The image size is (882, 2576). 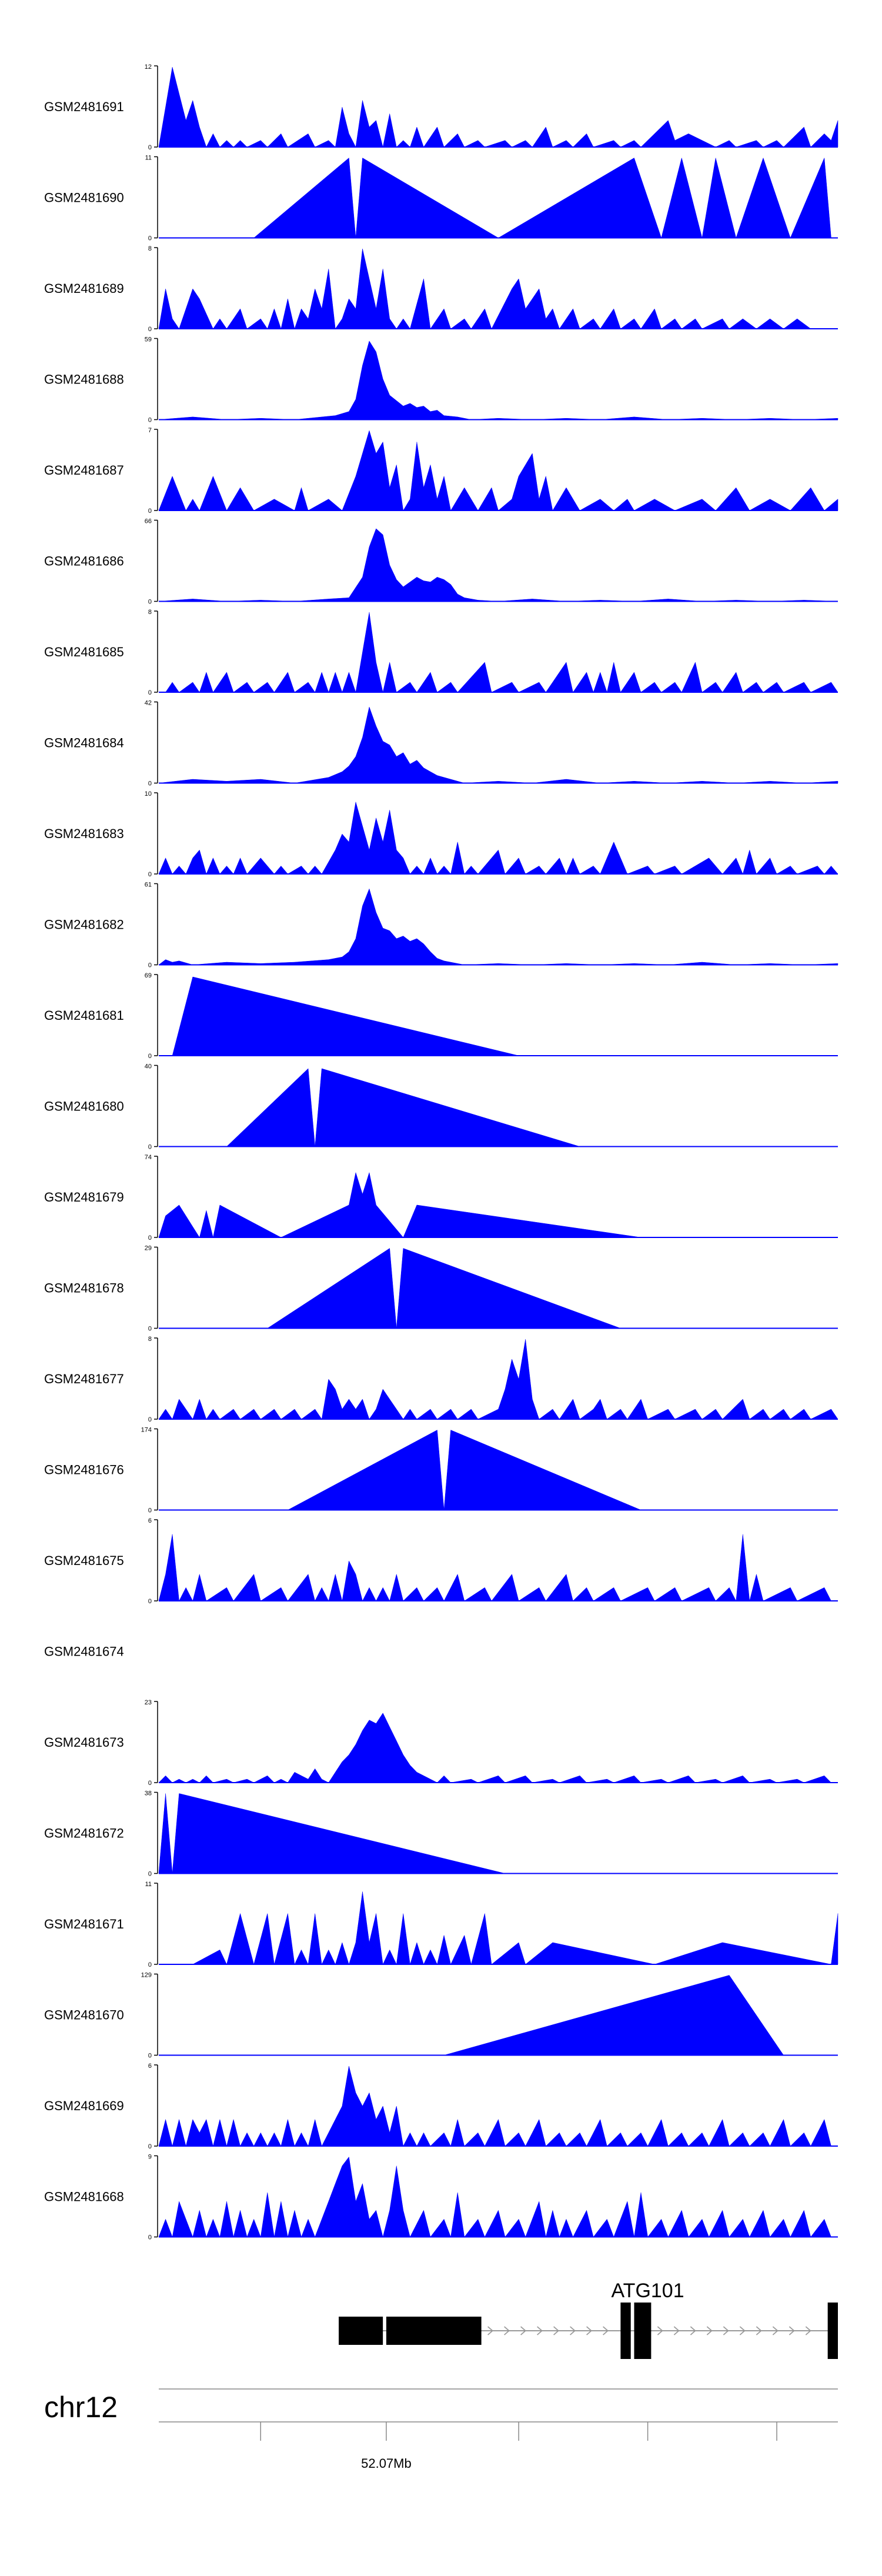 What do you see at coordinates (146, 1975) in the screenshot?
I see `y-tick-label-max: 129` at bounding box center [146, 1975].